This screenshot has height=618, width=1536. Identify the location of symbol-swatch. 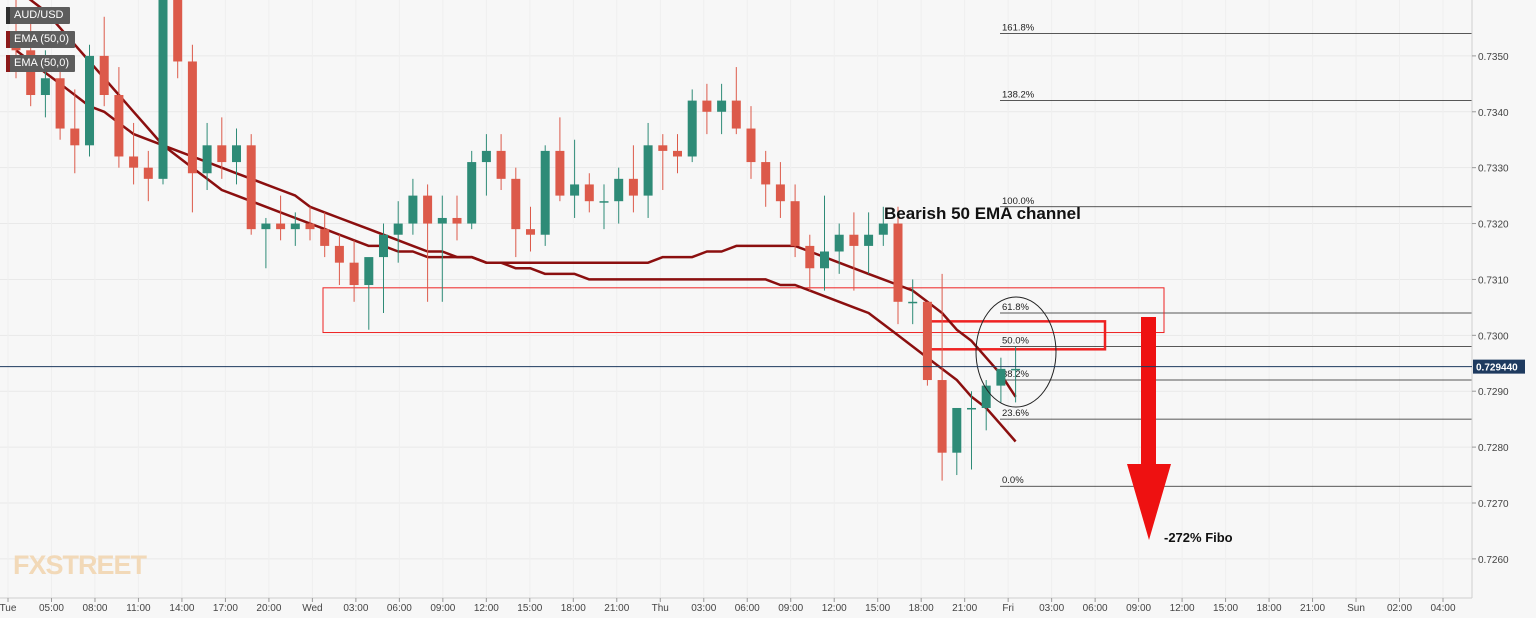
(8, 15).